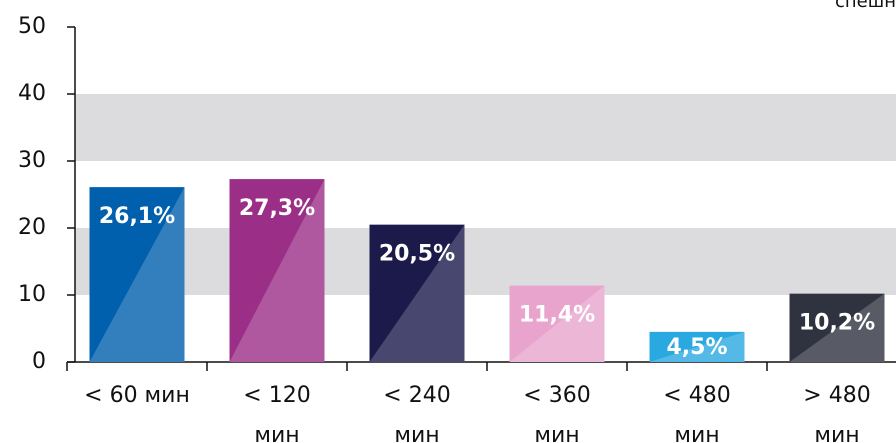 Image resolution: width=896 pixels, height=443 pixels. I want to click on x-tick-label: < 60 мин, so click(137, 395).